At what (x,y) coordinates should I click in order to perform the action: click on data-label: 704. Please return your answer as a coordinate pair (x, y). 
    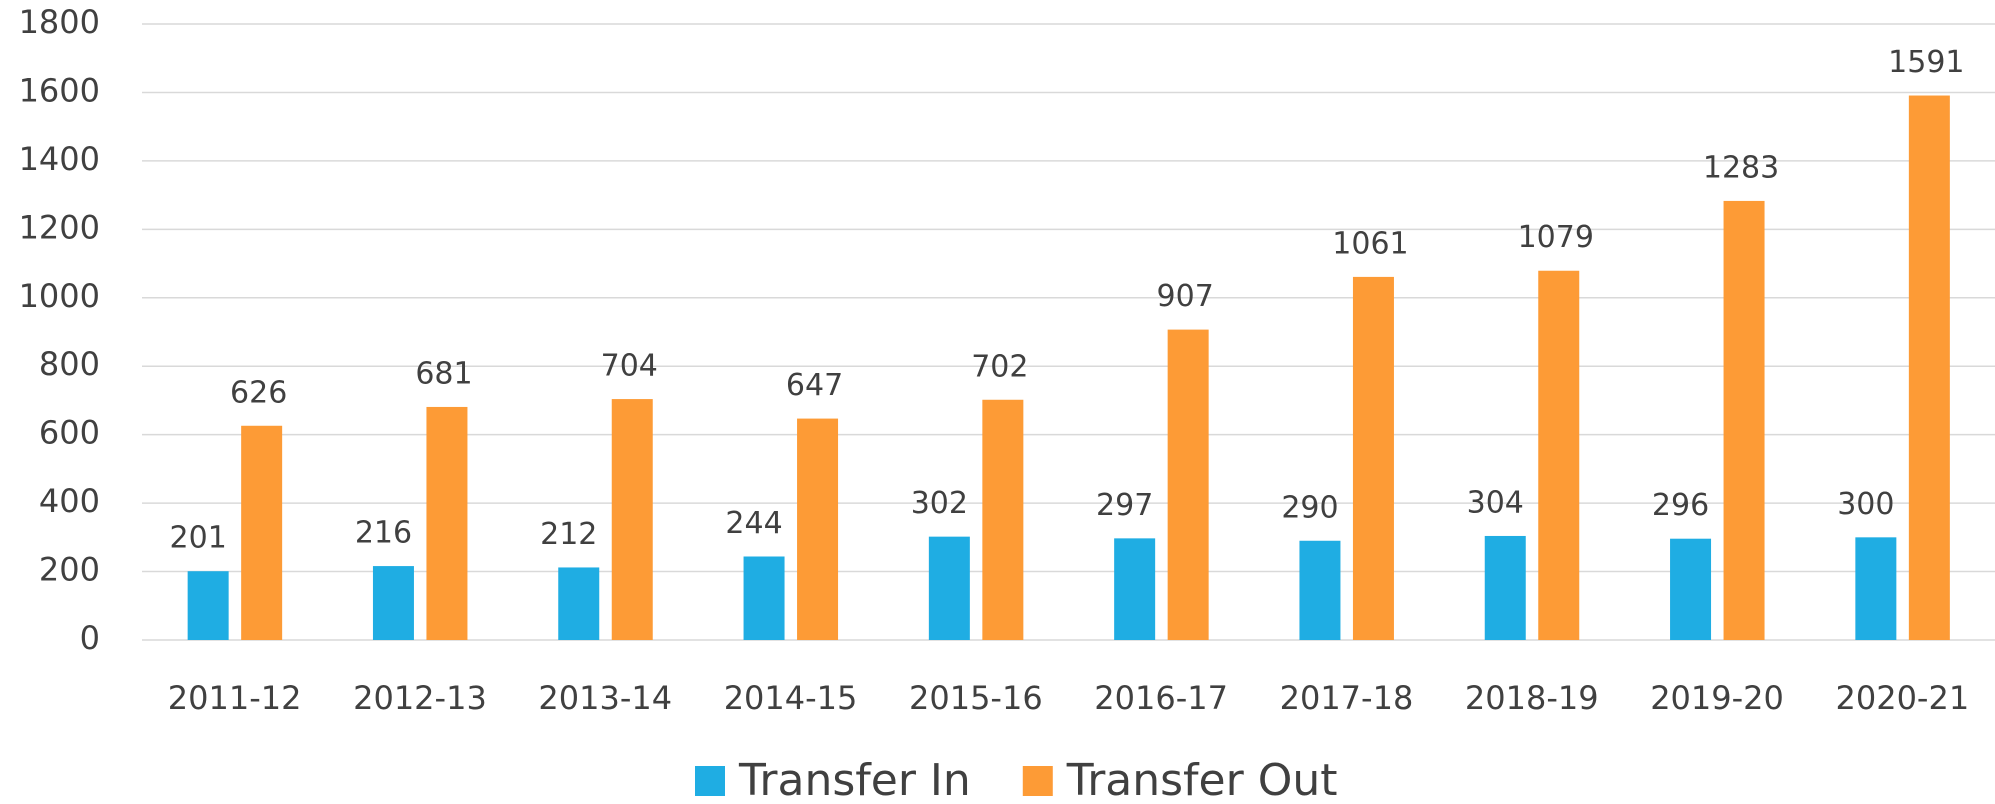
    Looking at the image, I should click on (629, 366).